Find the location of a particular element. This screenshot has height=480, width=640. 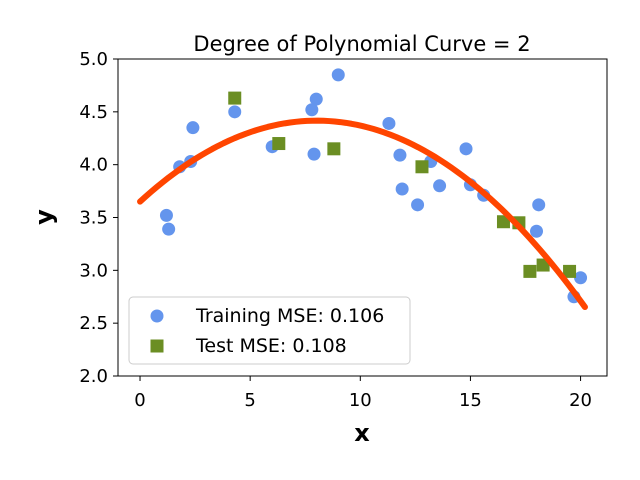

legend: Training MSE: 0.106 Test MSE: 0.108 is located at coordinates (269, 330).